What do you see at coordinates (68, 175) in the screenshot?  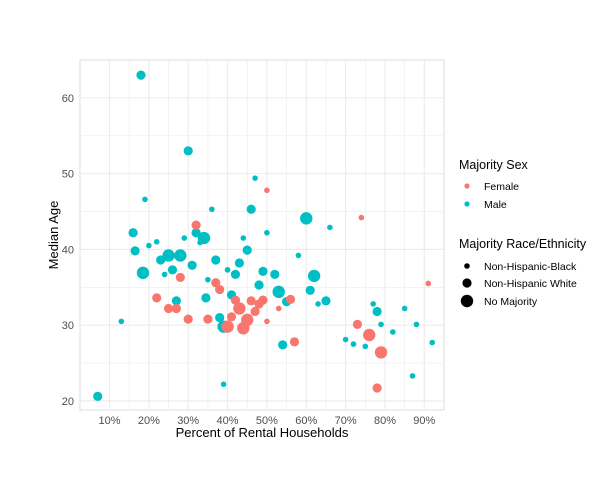 I see `y-tick-label: 50` at bounding box center [68, 175].